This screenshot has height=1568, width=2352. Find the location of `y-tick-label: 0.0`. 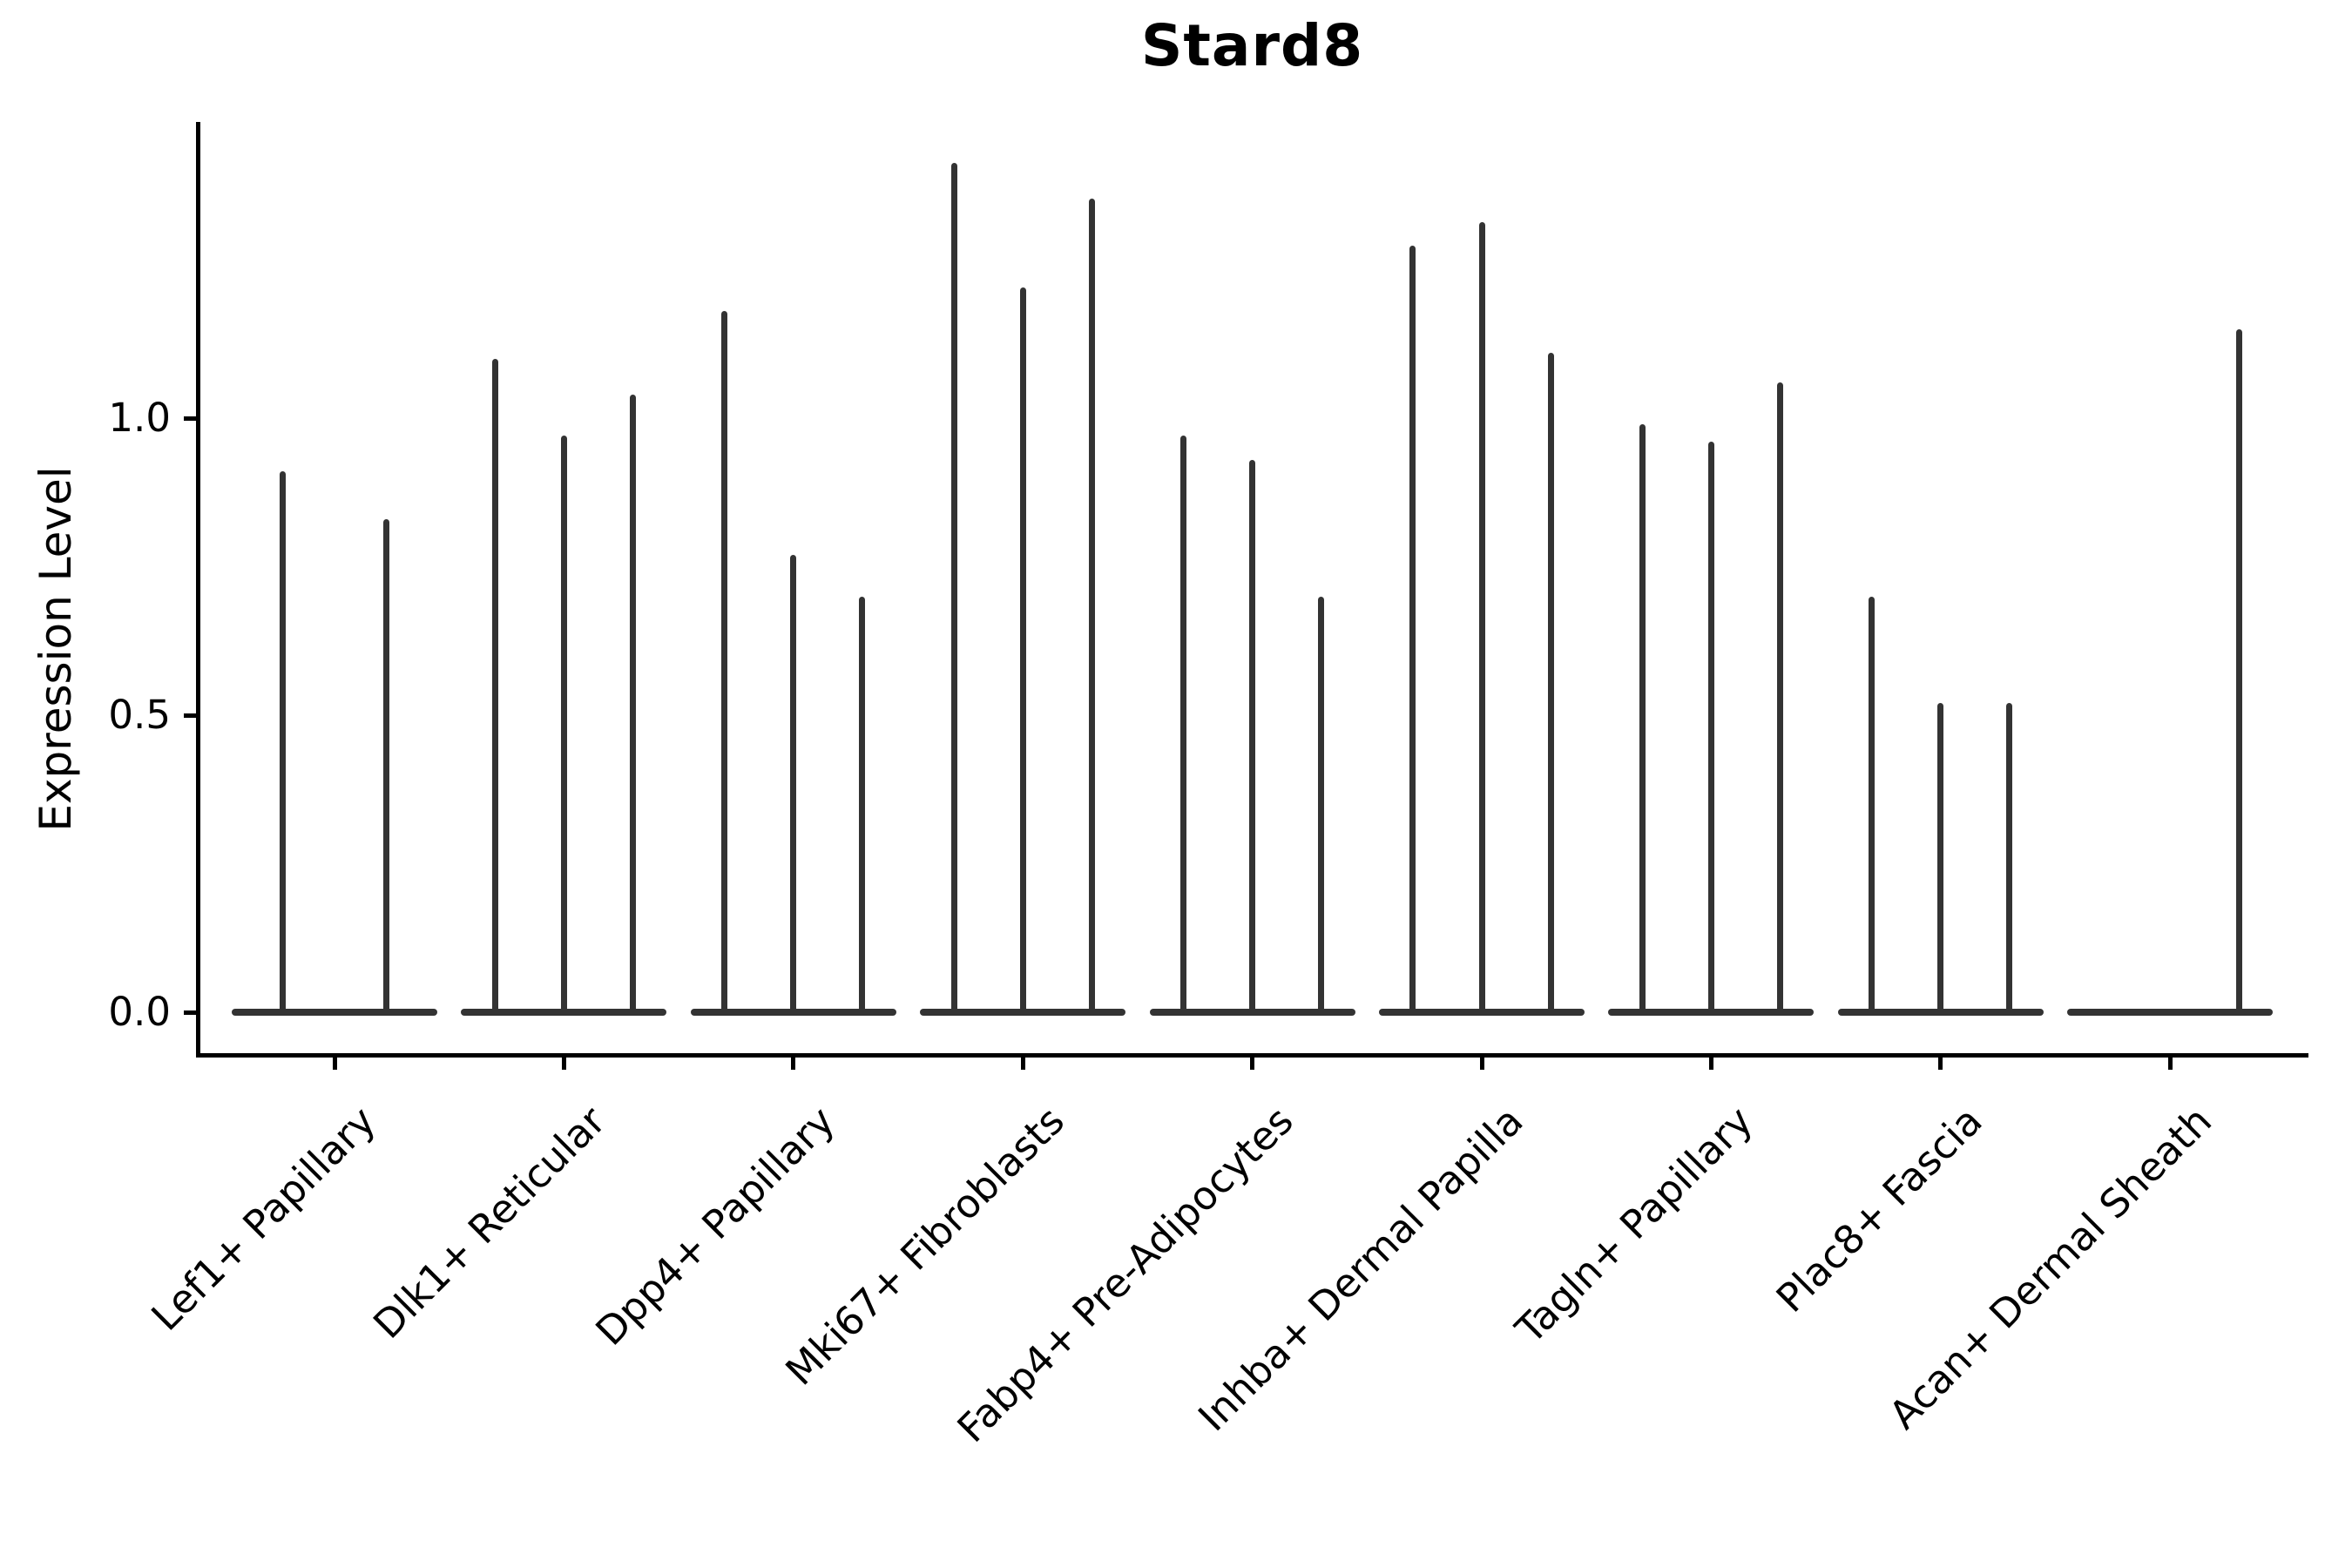

y-tick-label: 0.0 is located at coordinates (139, 1012).